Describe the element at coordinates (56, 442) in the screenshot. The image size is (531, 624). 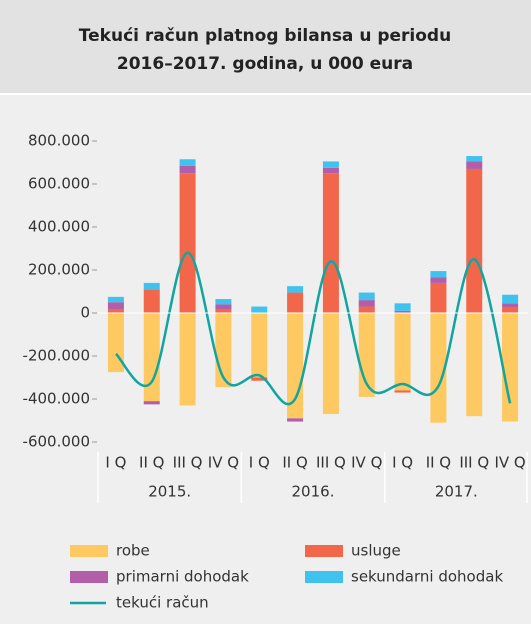
I see `y-tick-label: -600.000` at that location.